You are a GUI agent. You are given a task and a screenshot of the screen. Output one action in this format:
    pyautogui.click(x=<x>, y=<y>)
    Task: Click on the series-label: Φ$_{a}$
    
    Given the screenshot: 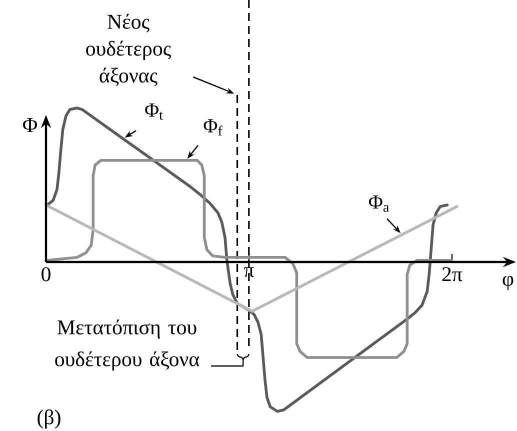 What is the action you would take?
    pyautogui.click(x=378, y=204)
    